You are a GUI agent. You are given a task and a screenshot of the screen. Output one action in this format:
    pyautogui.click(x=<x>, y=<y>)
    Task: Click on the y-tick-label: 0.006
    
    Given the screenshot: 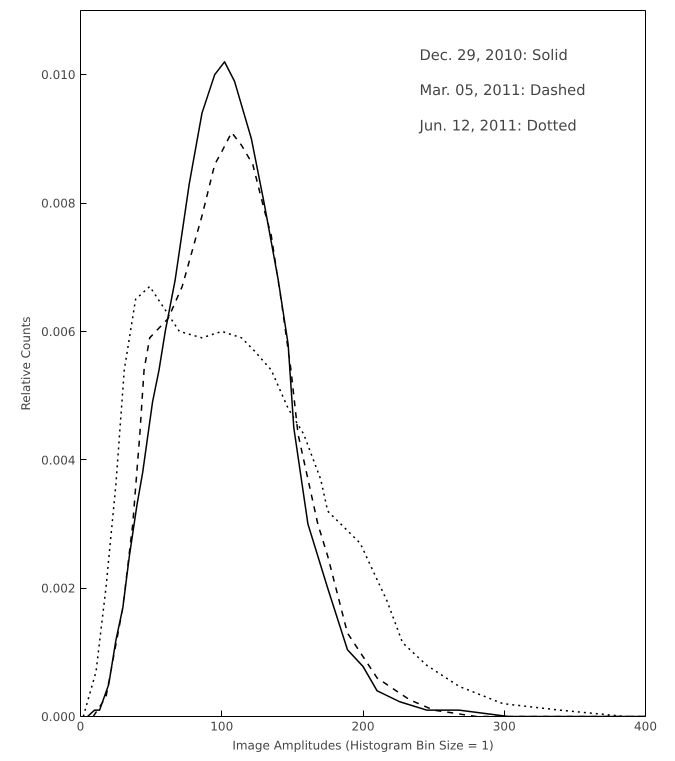 What is the action you would take?
    pyautogui.click(x=58, y=331)
    